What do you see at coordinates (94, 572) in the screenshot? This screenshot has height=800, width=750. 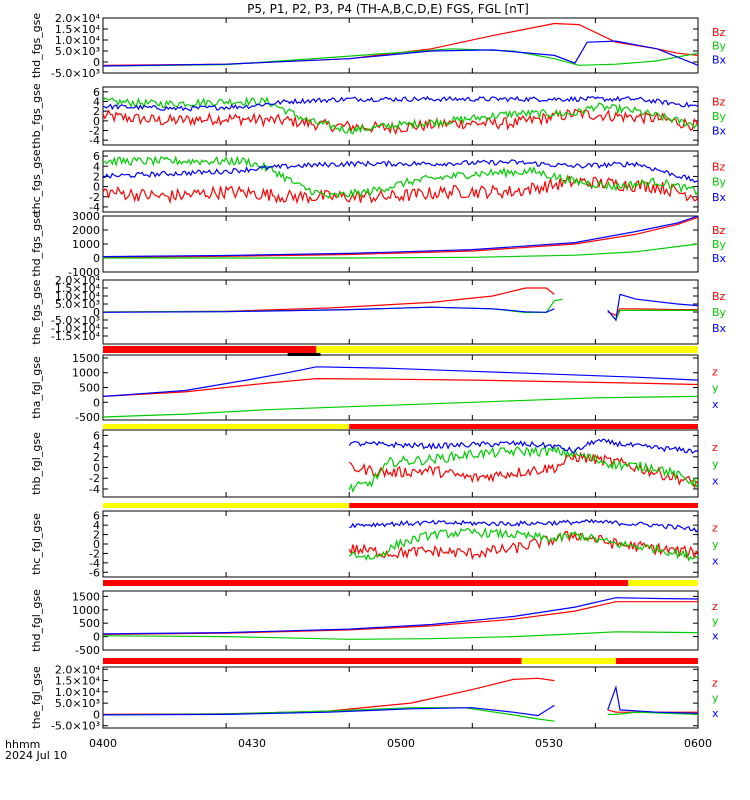 I see `y-tick-label: -6` at bounding box center [94, 572].